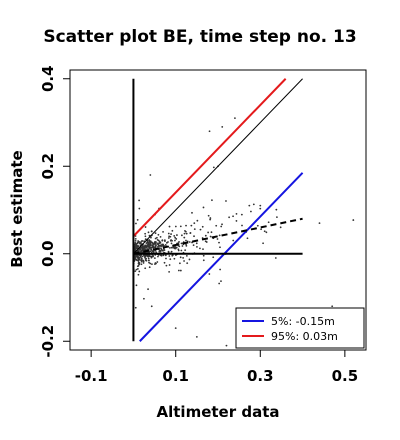  I want to click on x-tick-label: -0.1, so click(91, 376).